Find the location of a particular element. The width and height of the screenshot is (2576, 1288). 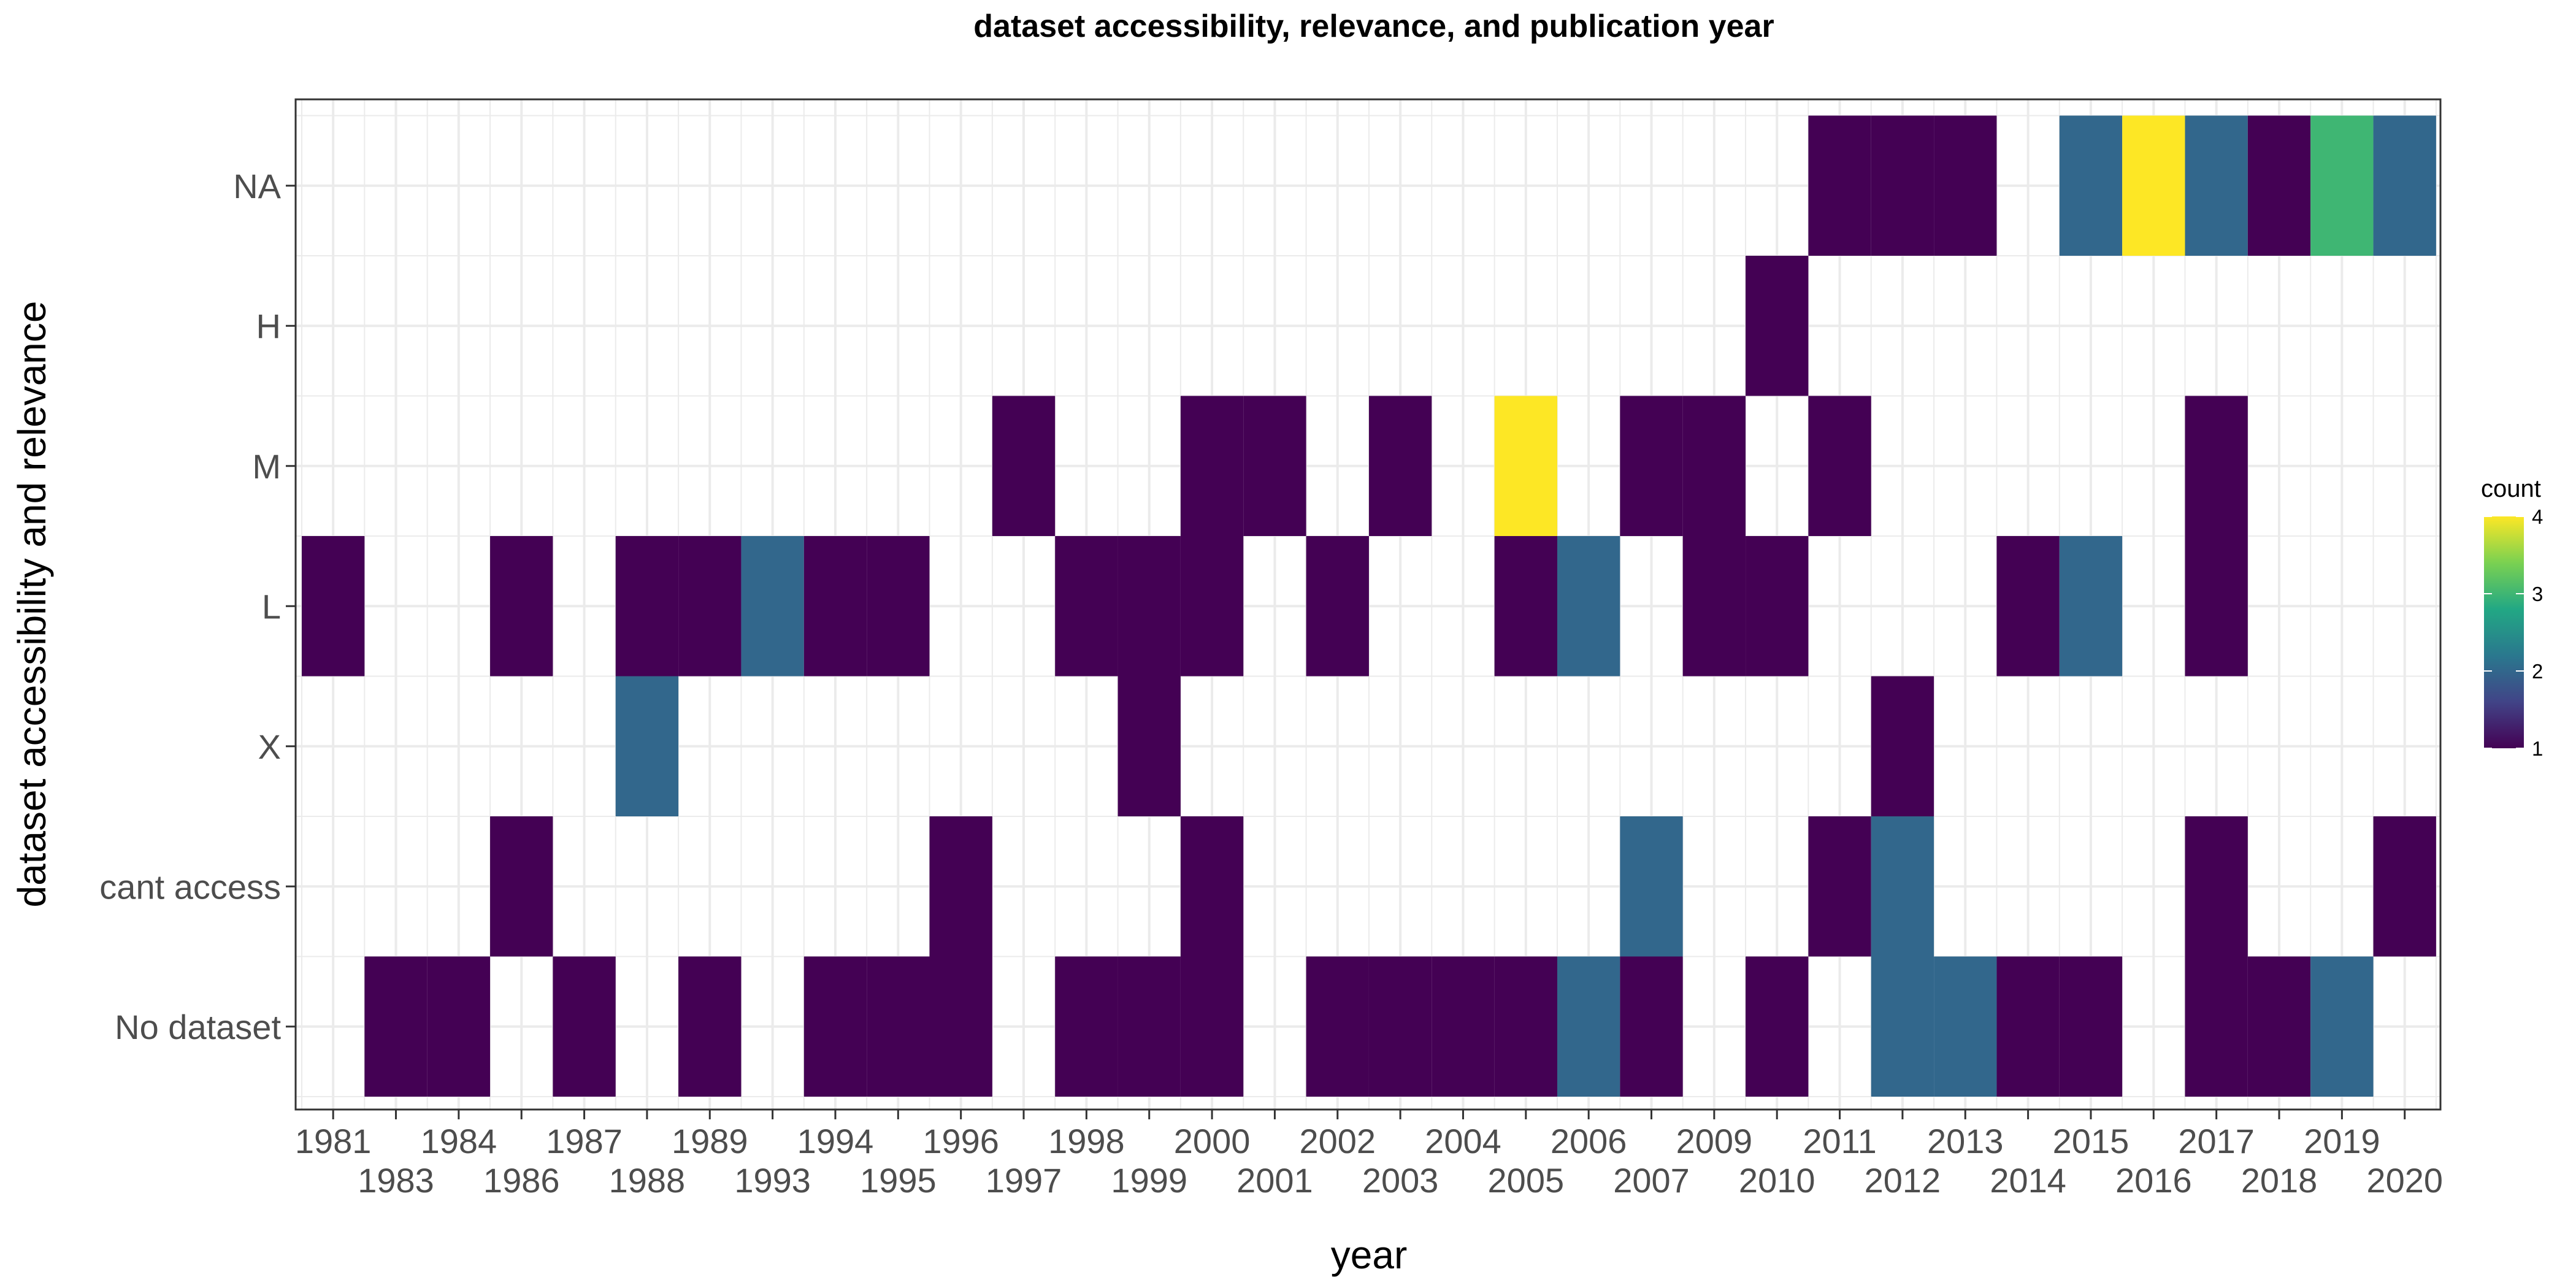

legend-tick-label: 1 is located at coordinates (2537, 748).